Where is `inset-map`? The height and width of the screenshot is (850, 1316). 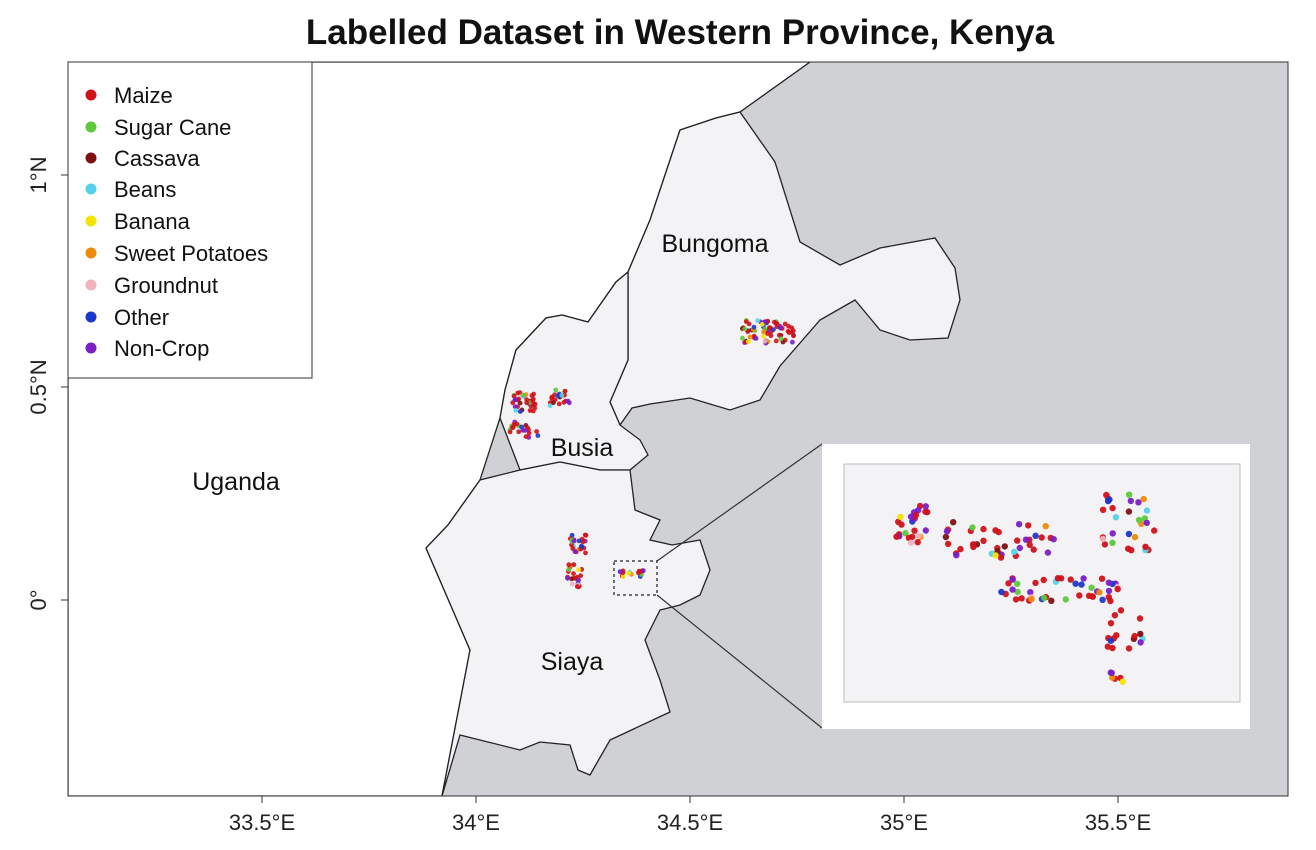
inset-map is located at coordinates (1036, 586).